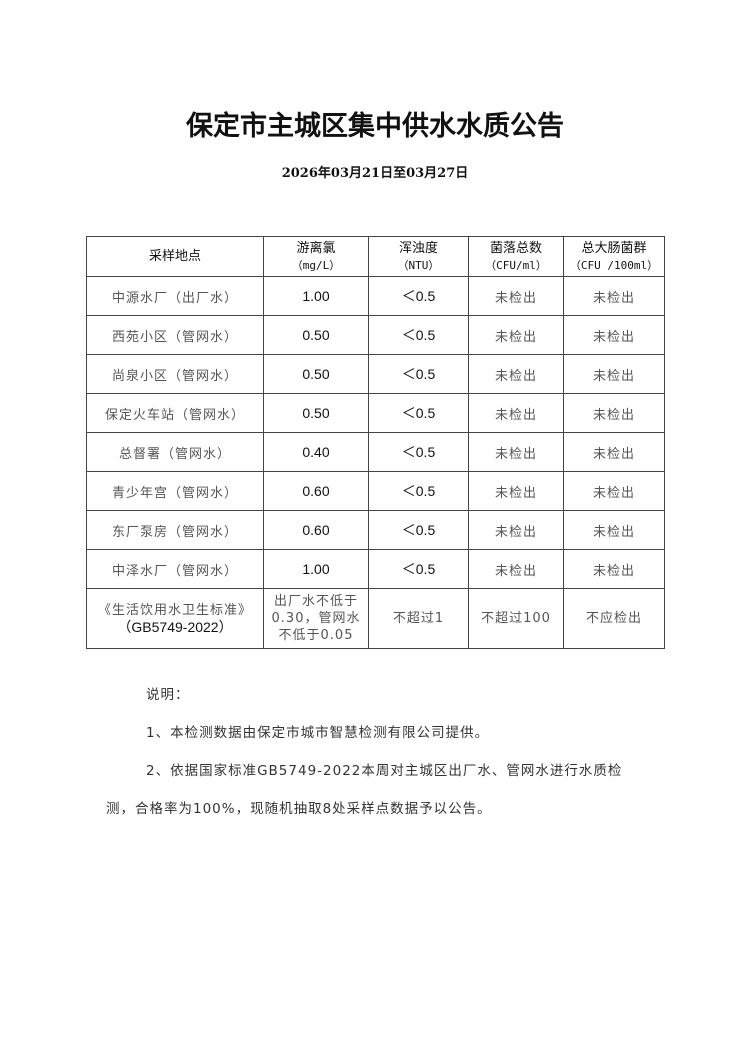 The image size is (750, 1061). What do you see at coordinates (418, 265) in the screenshot?
I see `column-header-unit: （NTU）` at bounding box center [418, 265].